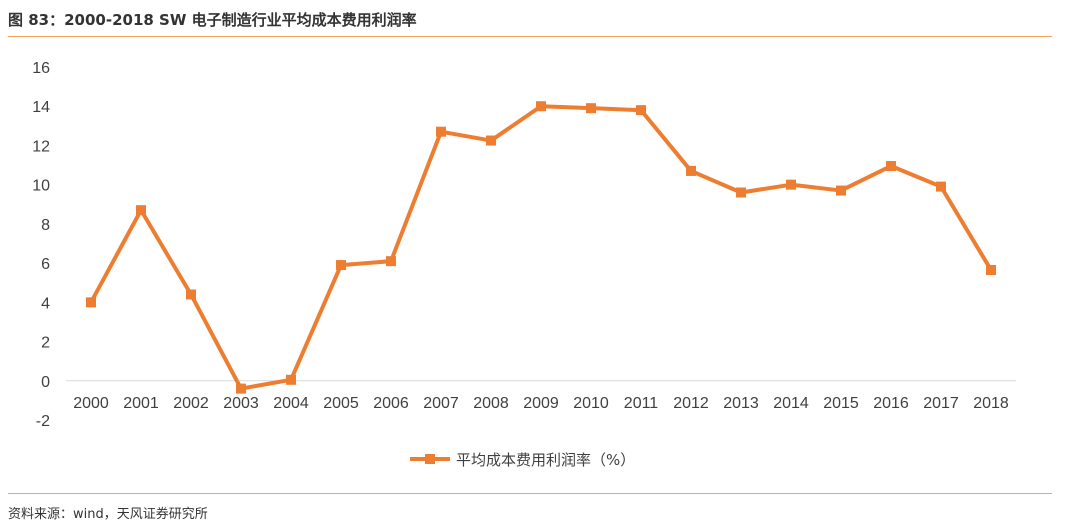  I want to click on x-tick-label: 2018, so click(991, 403).